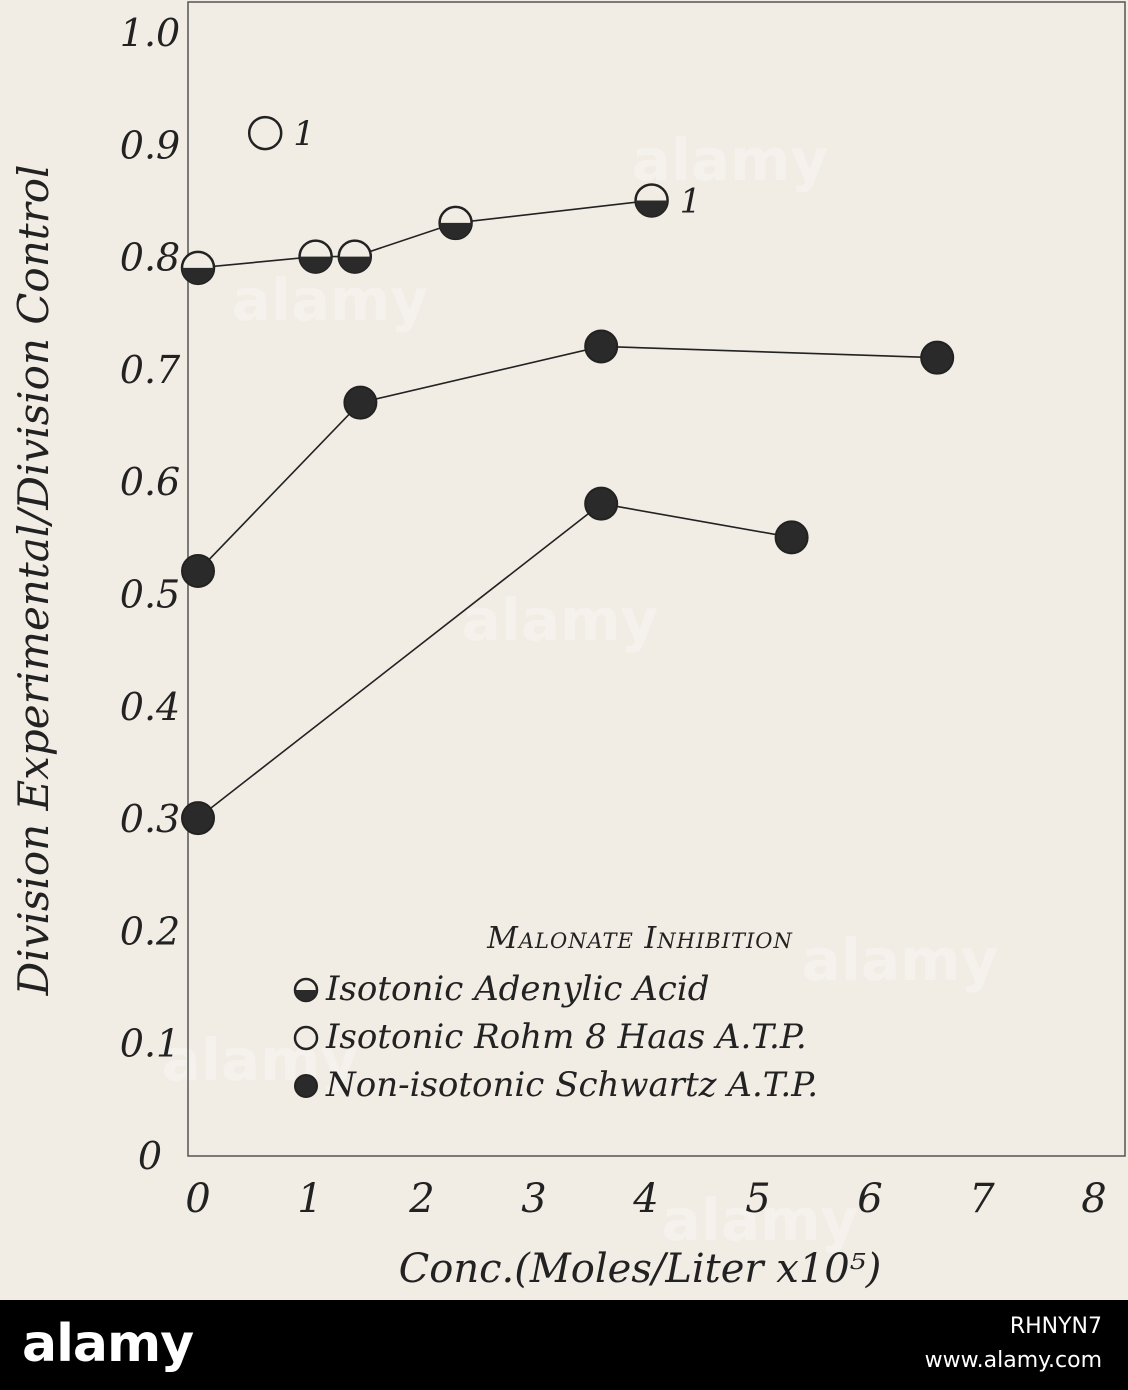 The image size is (1128, 1390). Describe the element at coordinates (517, 989) in the screenshot. I see `legend-label: Isotonic Adenylic Acid` at that location.